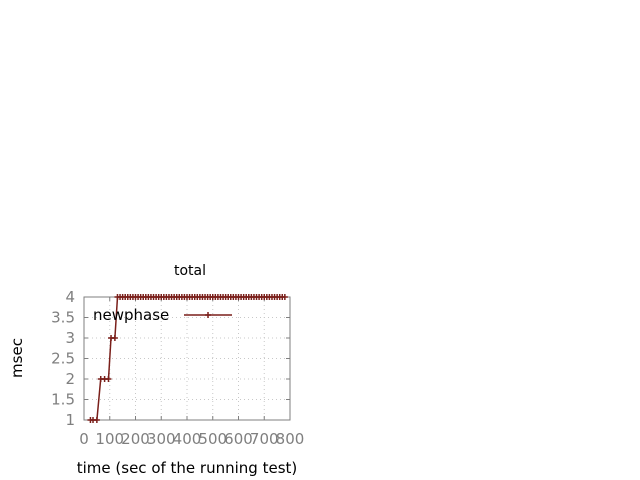  I want to click on series-newphase, so click(187, 358).